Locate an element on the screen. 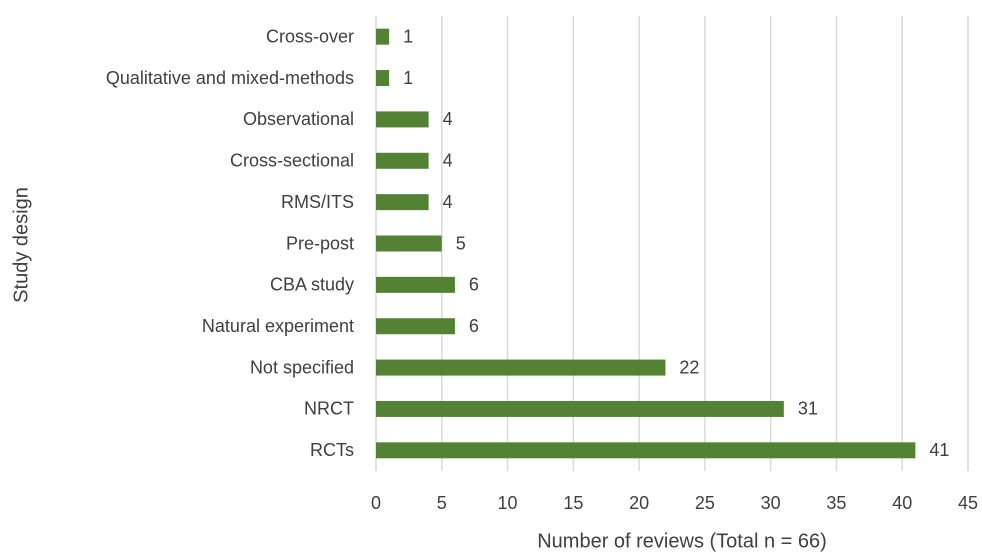  data-label: 41 is located at coordinates (939, 450).